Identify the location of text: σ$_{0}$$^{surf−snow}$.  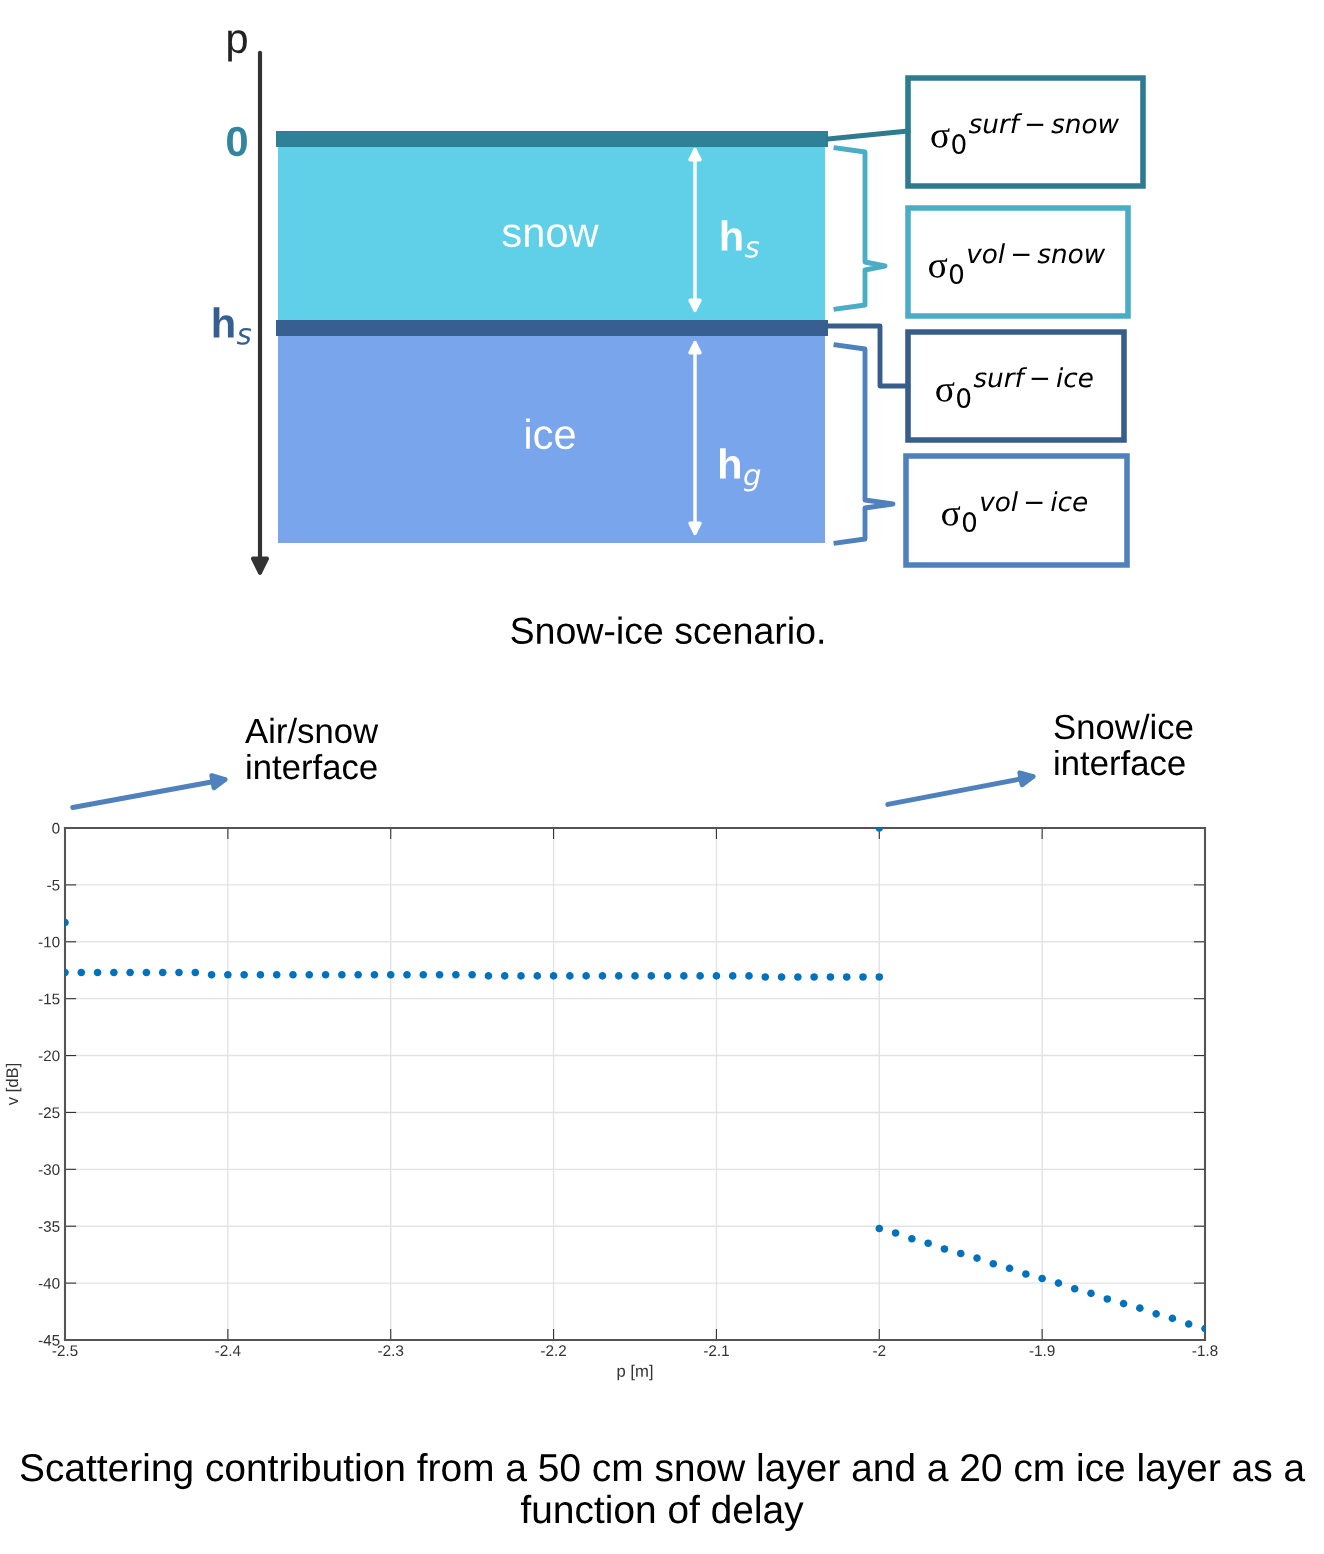
(1025, 133).